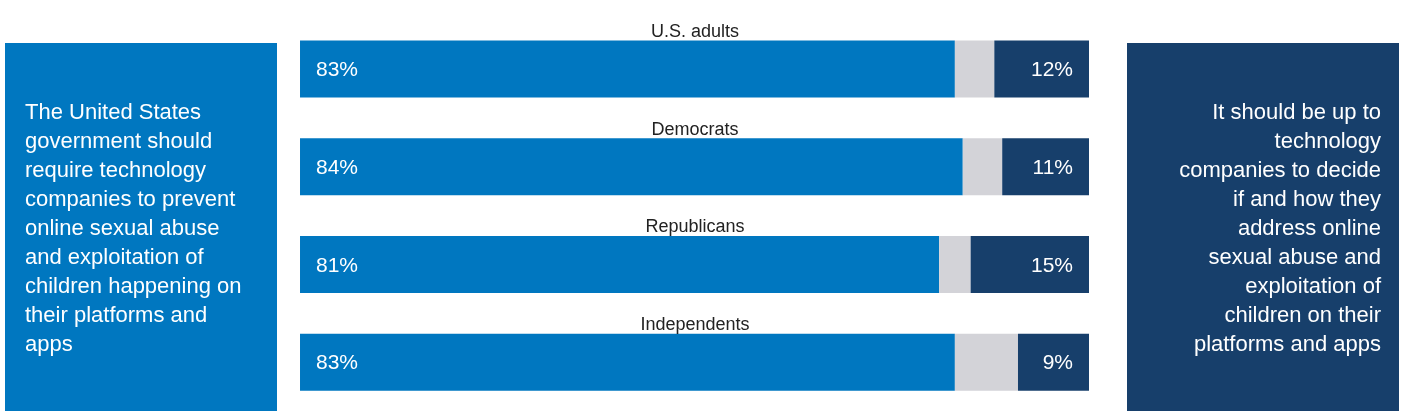 This screenshot has height=411, width=1403. What do you see at coordinates (337, 166) in the screenshot?
I see `data-label: 84%` at bounding box center [337, 166].